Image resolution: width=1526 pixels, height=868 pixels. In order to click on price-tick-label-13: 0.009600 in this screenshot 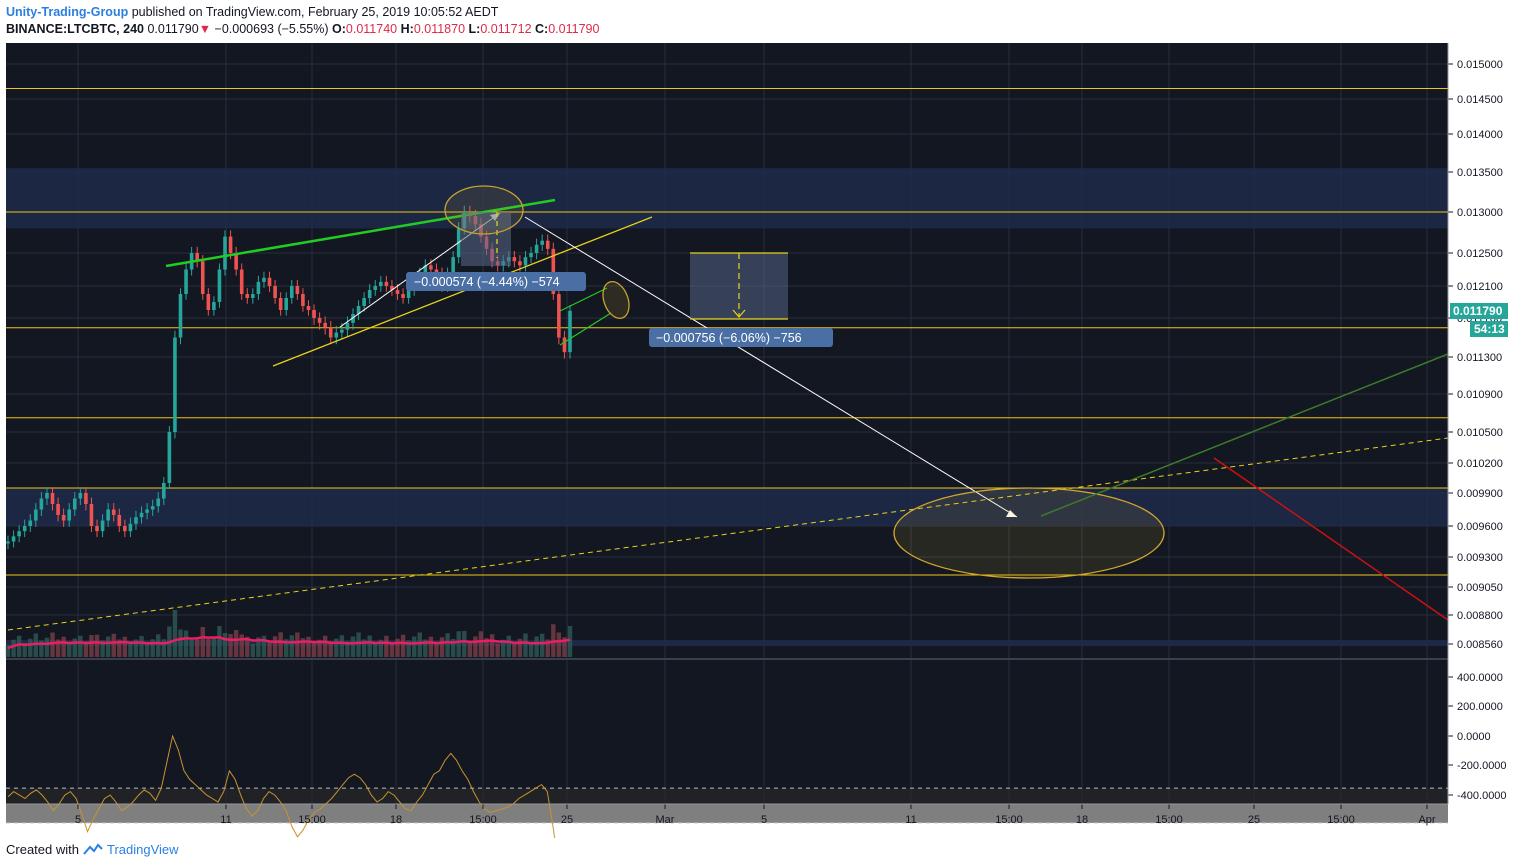, I will do `click(1480, 527)`.